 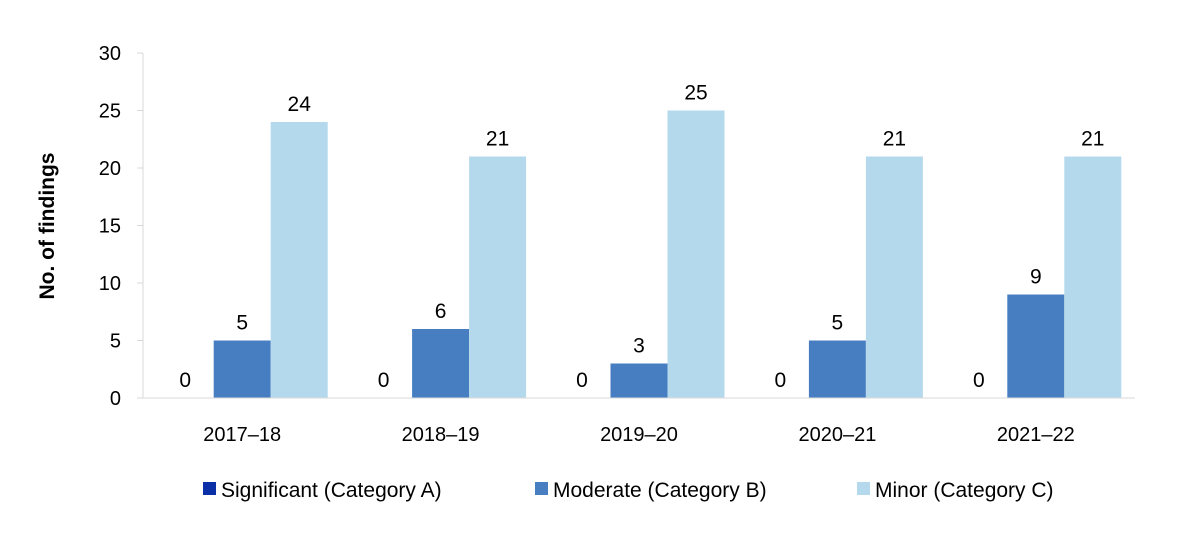 I want to click on data-label: 24, so click(x=300, y=104).